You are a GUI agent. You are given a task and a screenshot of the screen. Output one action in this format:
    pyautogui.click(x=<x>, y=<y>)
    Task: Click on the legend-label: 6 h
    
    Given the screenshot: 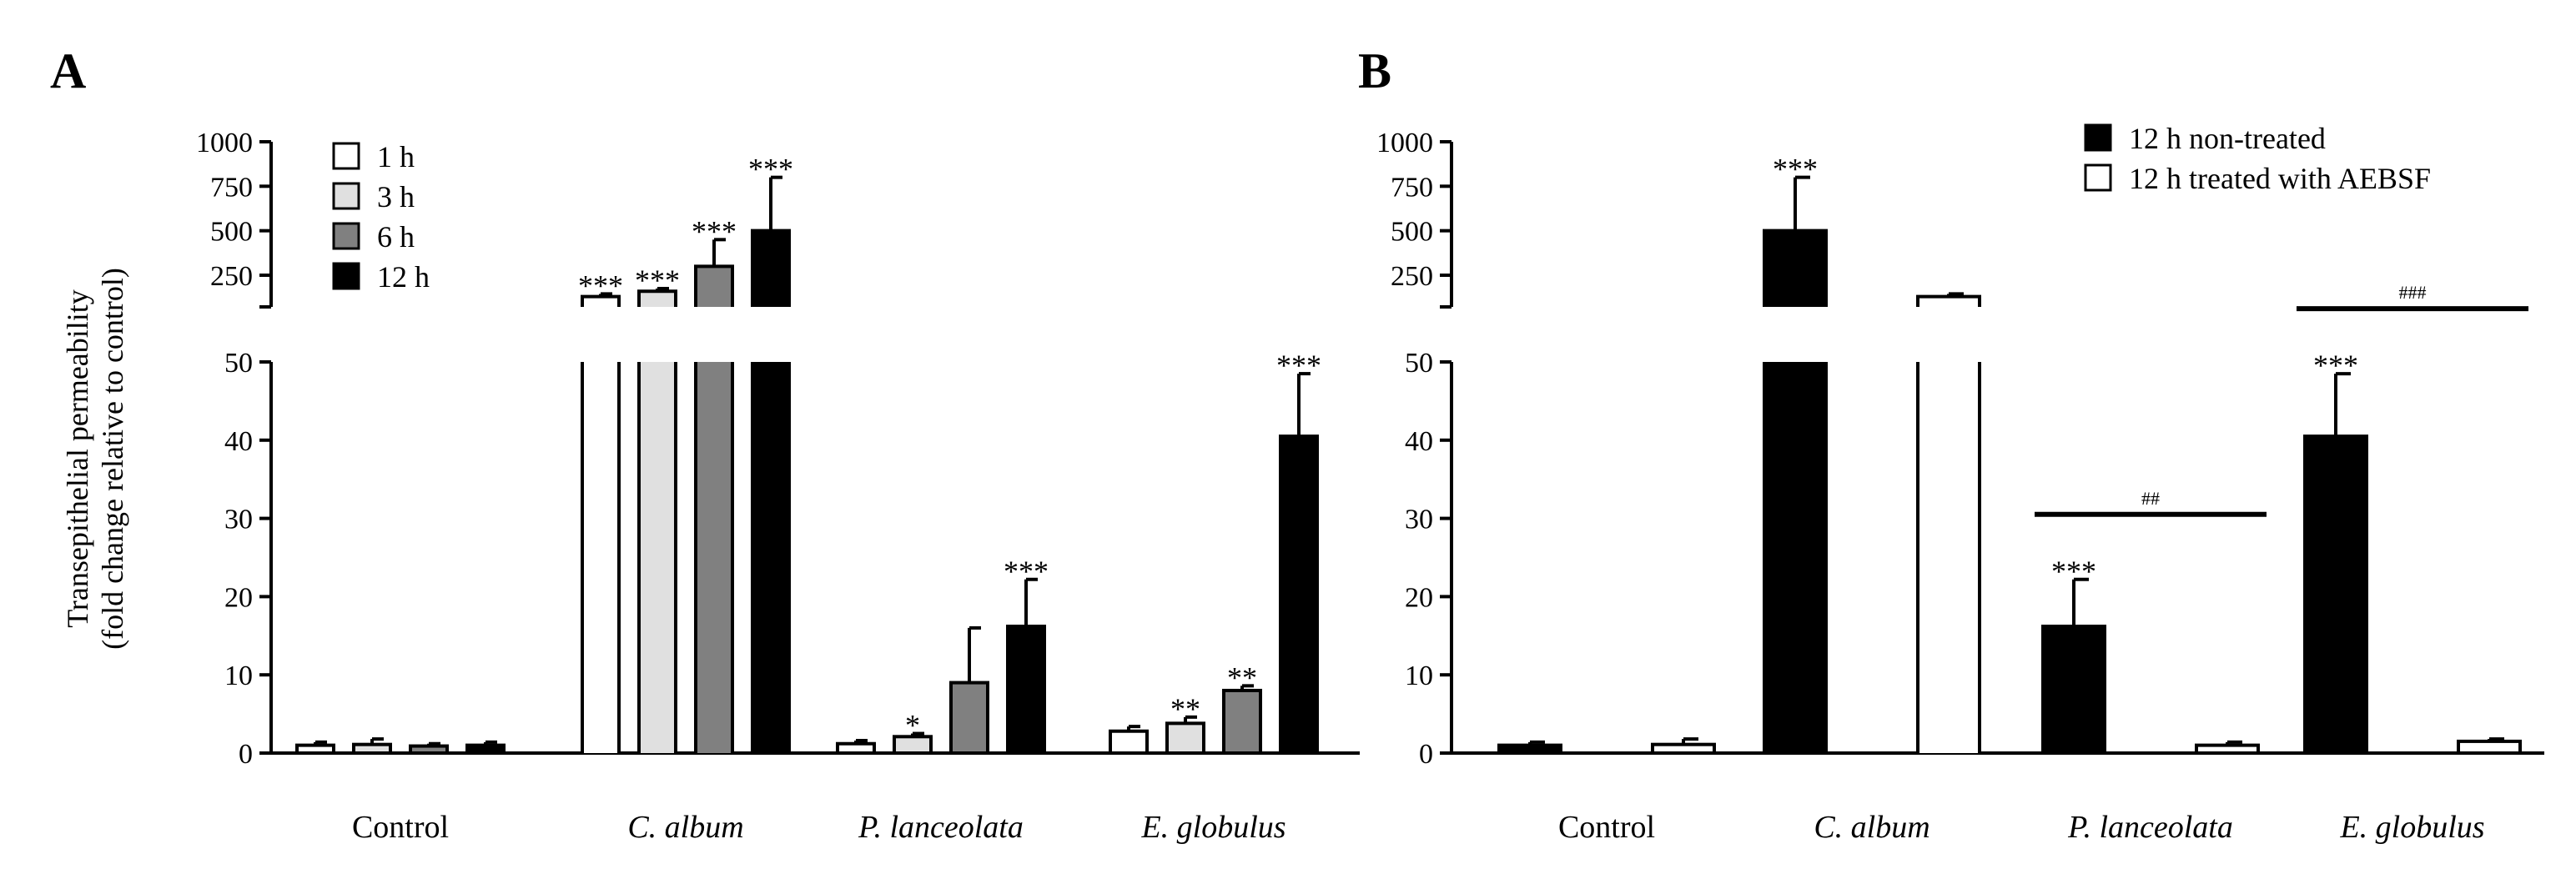 What is the action you would take?
    pyautogui.click(x=396, y=237)
    